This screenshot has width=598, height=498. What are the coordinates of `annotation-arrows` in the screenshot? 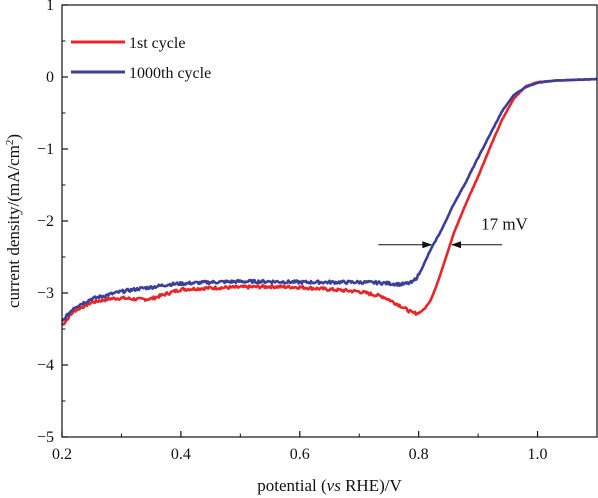 It's located at (440, 245).